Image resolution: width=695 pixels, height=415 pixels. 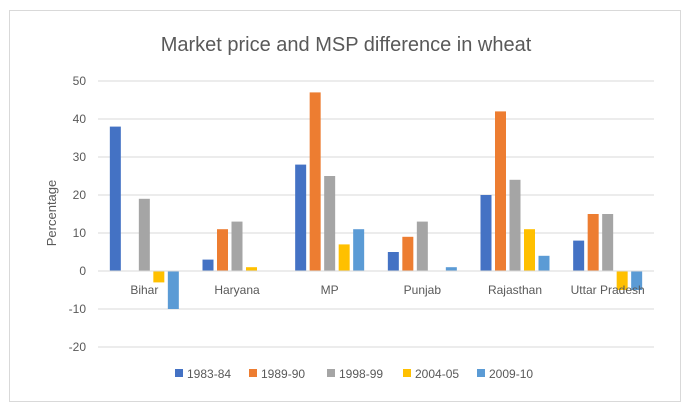 I want to click on bar-1998-99-haryana, so click(x=237, y=246).